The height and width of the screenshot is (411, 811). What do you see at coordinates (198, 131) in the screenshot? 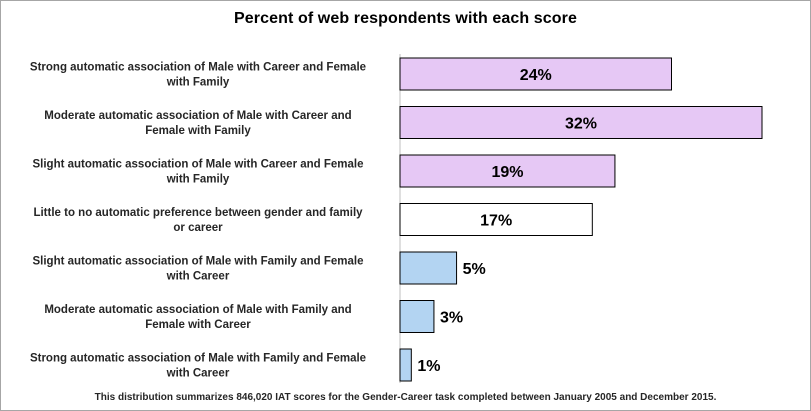
I see `category-label-line: Female with Family` at bounding box center [198, 131].